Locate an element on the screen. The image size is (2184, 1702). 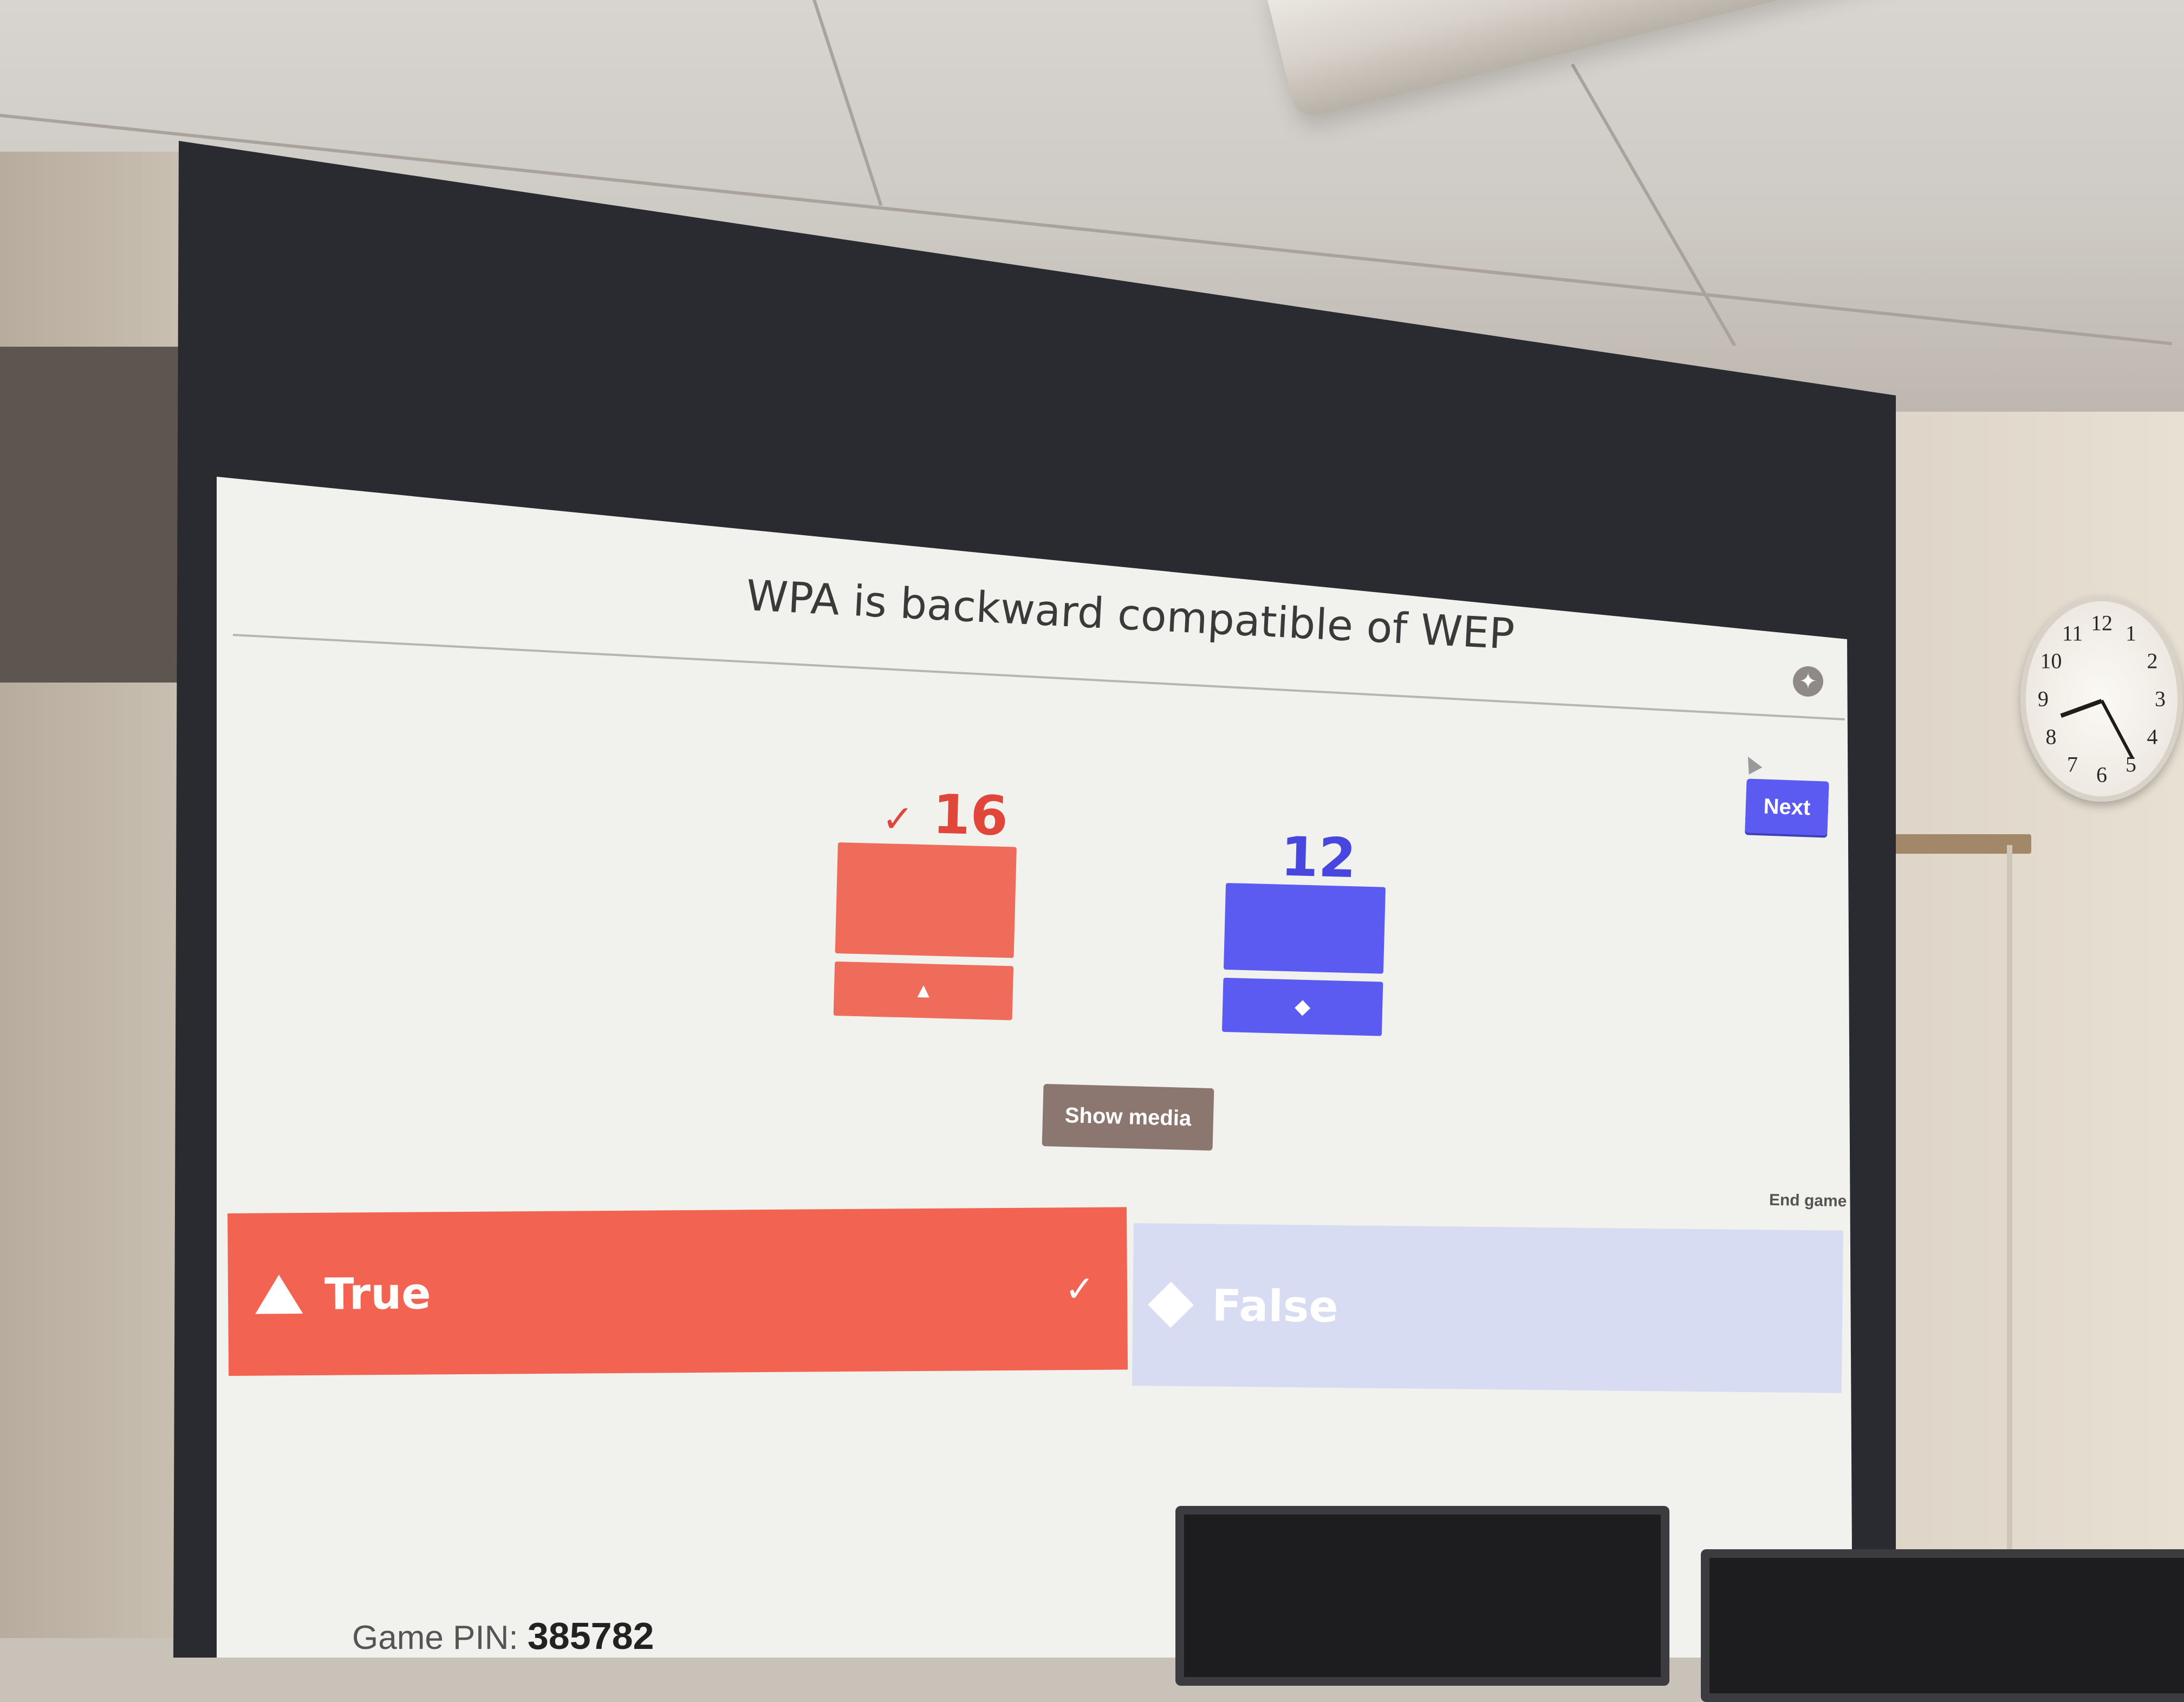
end-game-link: End game is located at coordinates (1808, 1201).